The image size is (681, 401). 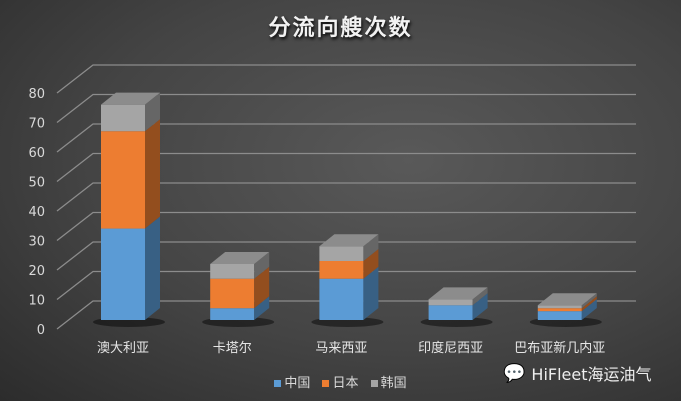 I want to click on watermark-text: HiFleet海运油气, so click(x=591, y=374).